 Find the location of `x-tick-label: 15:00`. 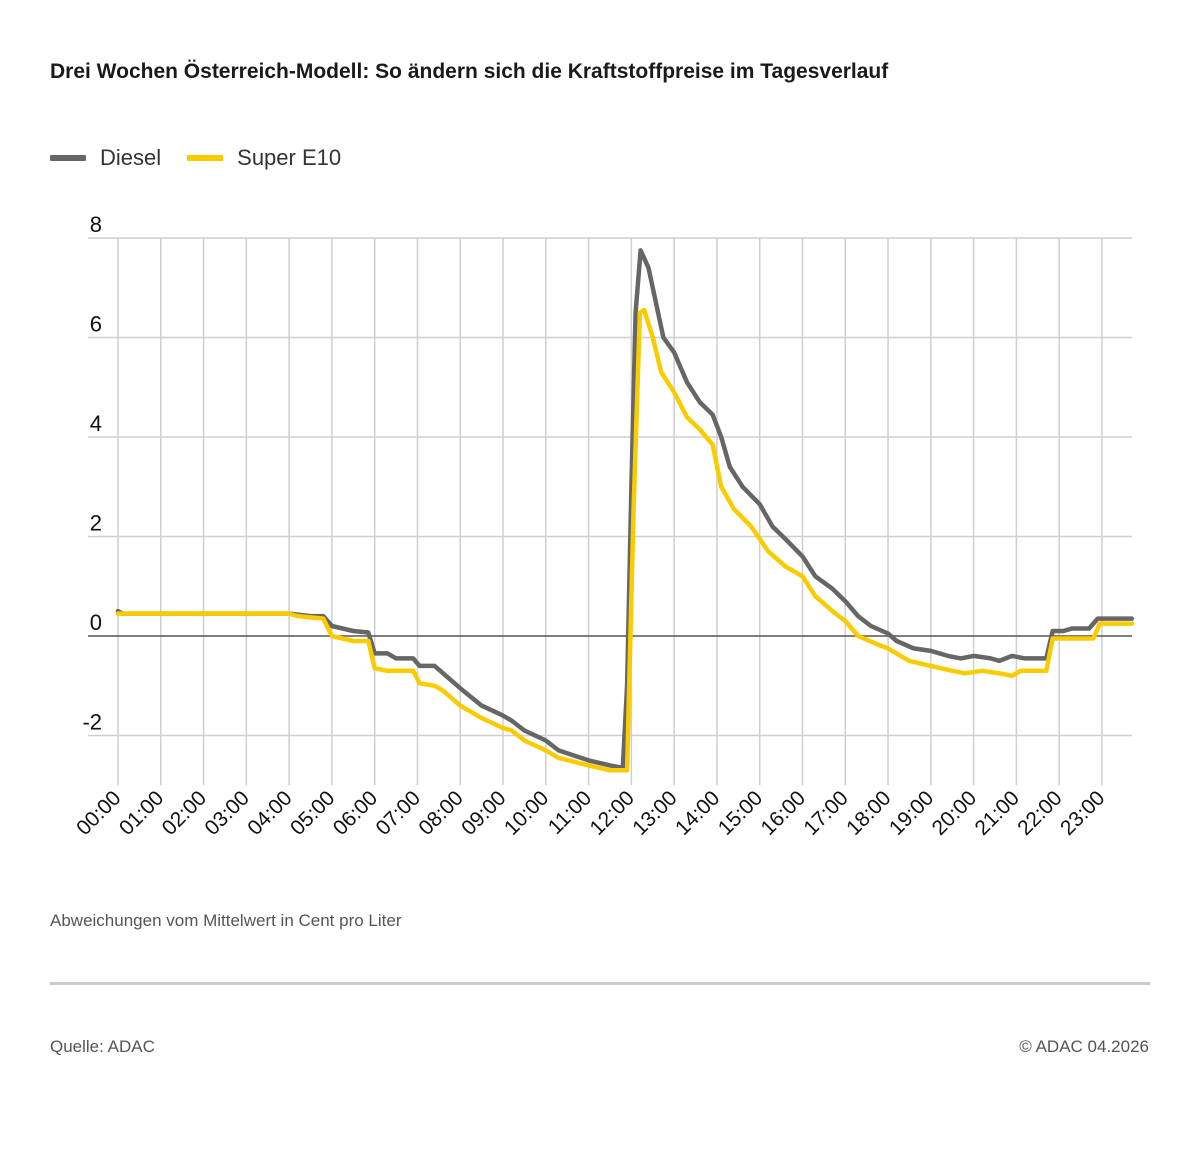

x-tick-label: 15:00 is located at coordinates (740, 813).